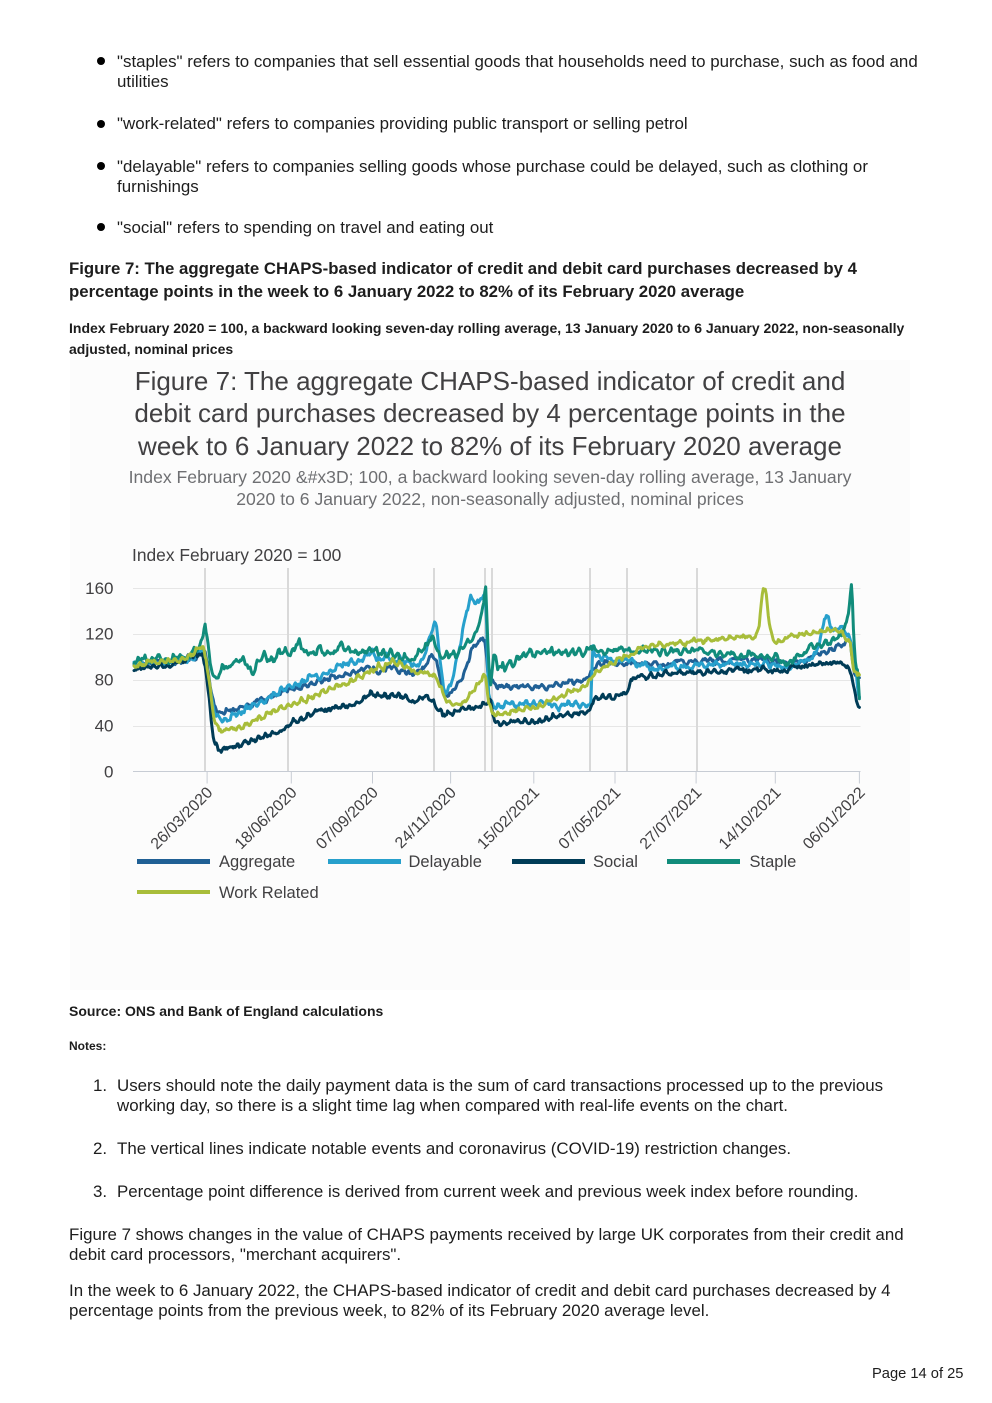  What do you see at coordinates (266, 818) in the screenshot?
I see `svg-text: 18/06/2020` at bounding box center [266, 818].